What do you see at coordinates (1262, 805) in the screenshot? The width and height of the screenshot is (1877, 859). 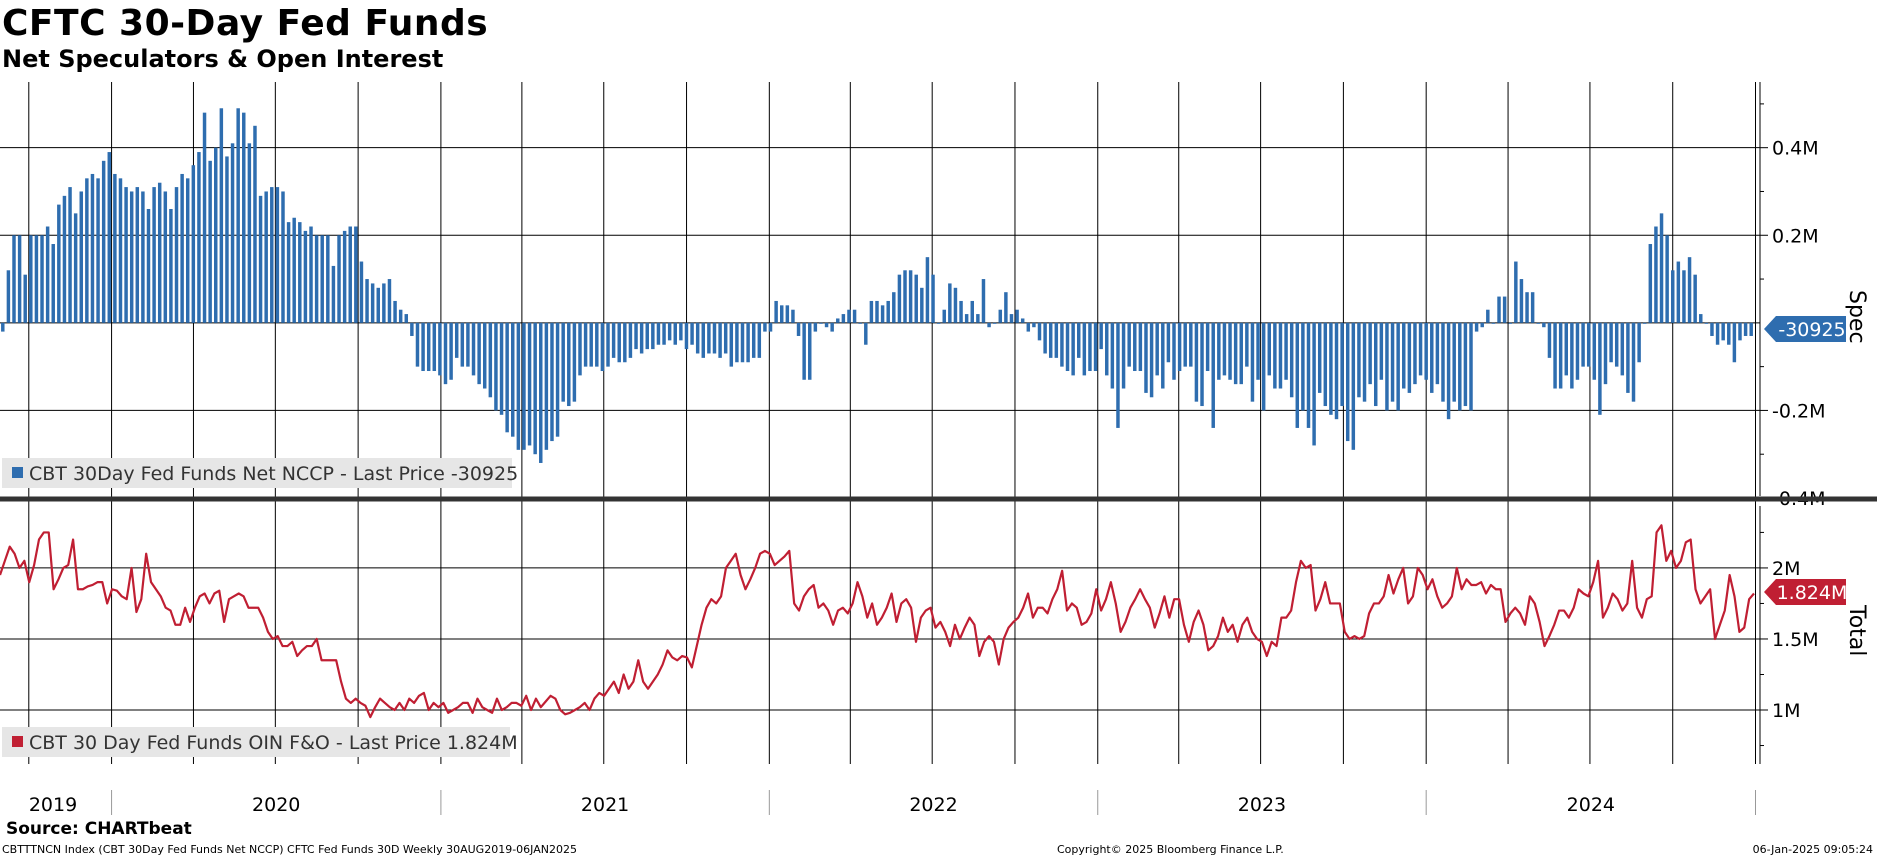 I see `x-tick-label: 2023` at bounding box center [1262, 805].